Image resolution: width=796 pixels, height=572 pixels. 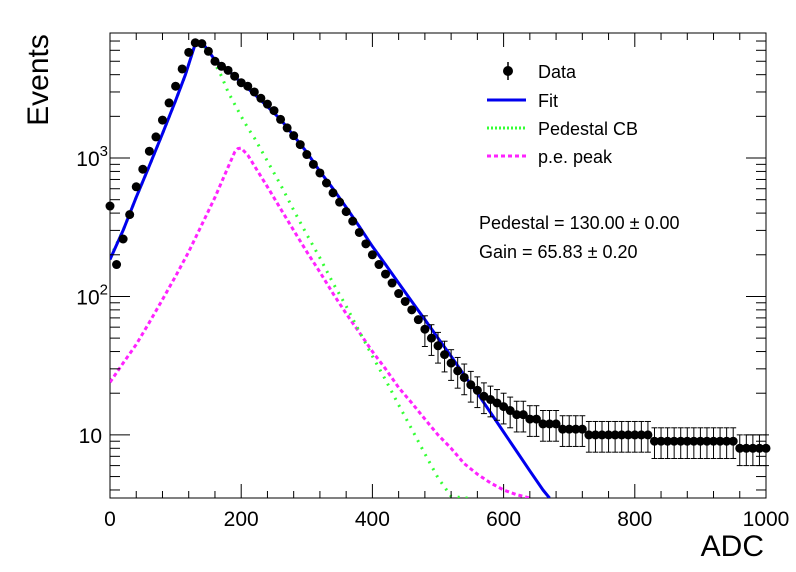 I want to click on legend-entry-pe-peak: p.e. peak, so click(x=550, y=157).